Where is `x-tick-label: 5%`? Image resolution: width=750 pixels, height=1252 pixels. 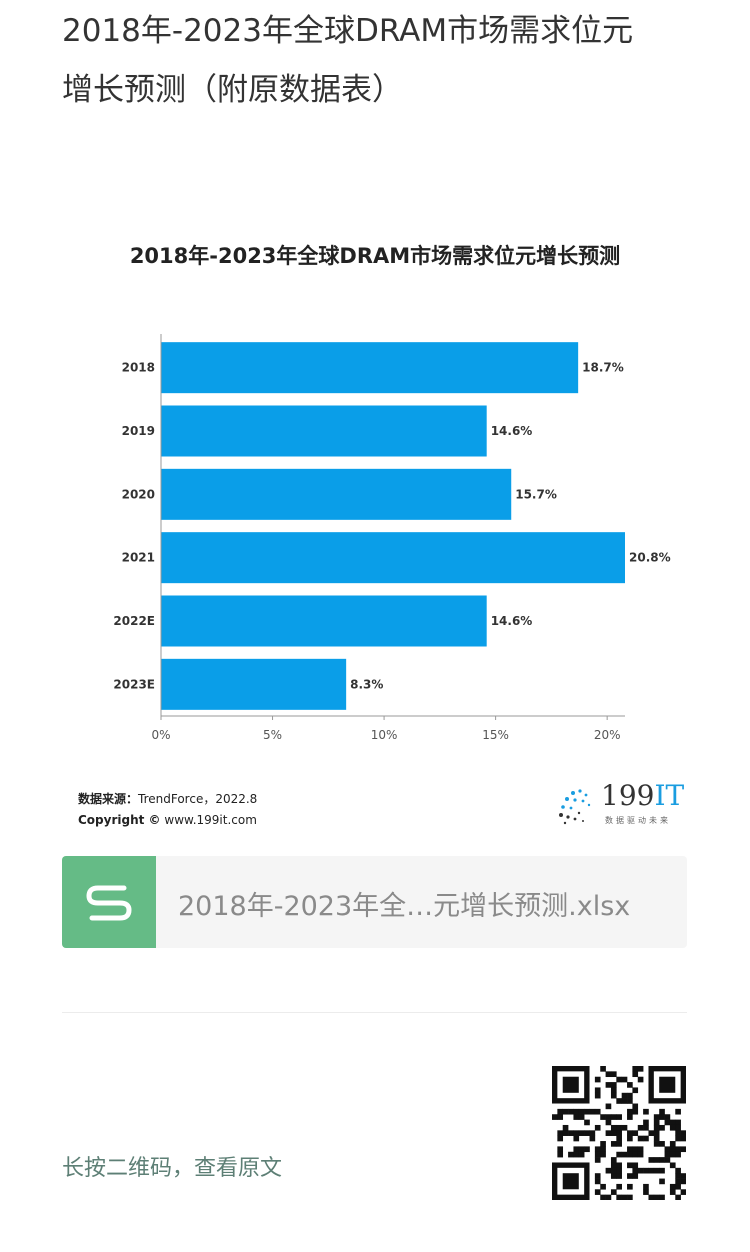 x-tick-label: 5% is located at coordinates (272, 735).